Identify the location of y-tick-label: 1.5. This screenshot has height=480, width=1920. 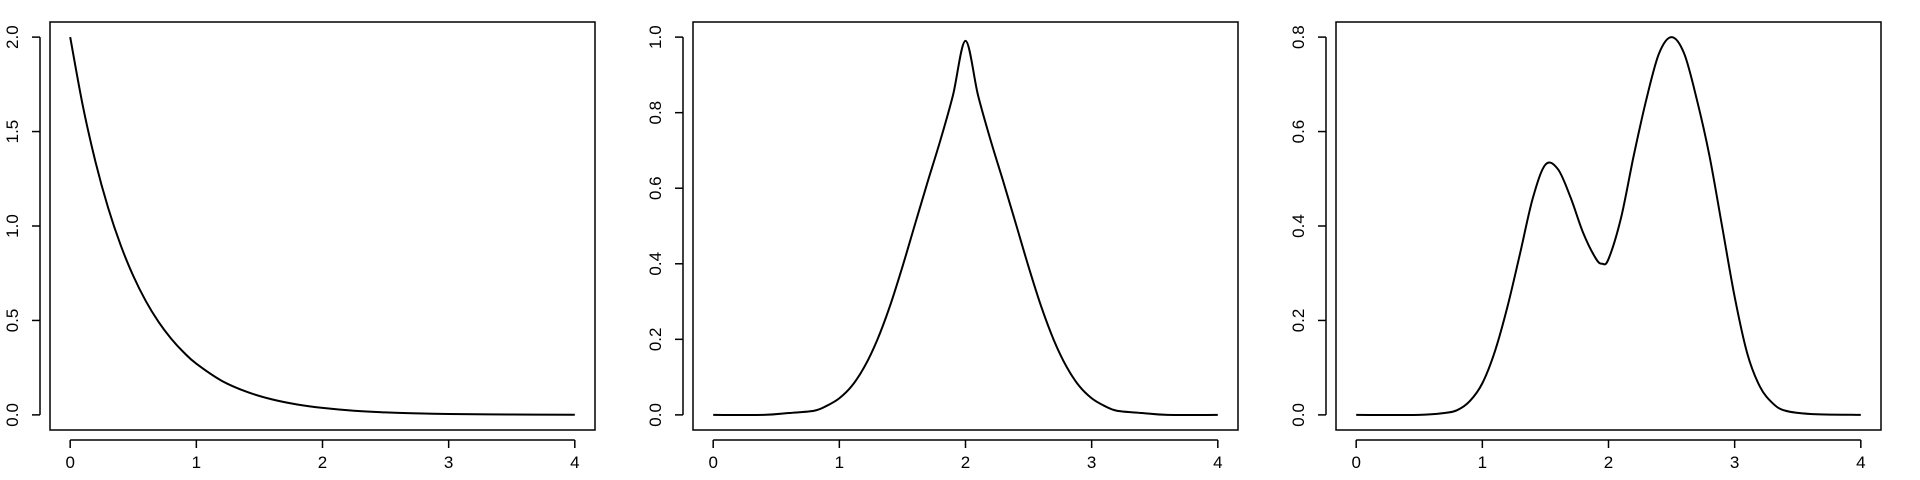
(12, 132).